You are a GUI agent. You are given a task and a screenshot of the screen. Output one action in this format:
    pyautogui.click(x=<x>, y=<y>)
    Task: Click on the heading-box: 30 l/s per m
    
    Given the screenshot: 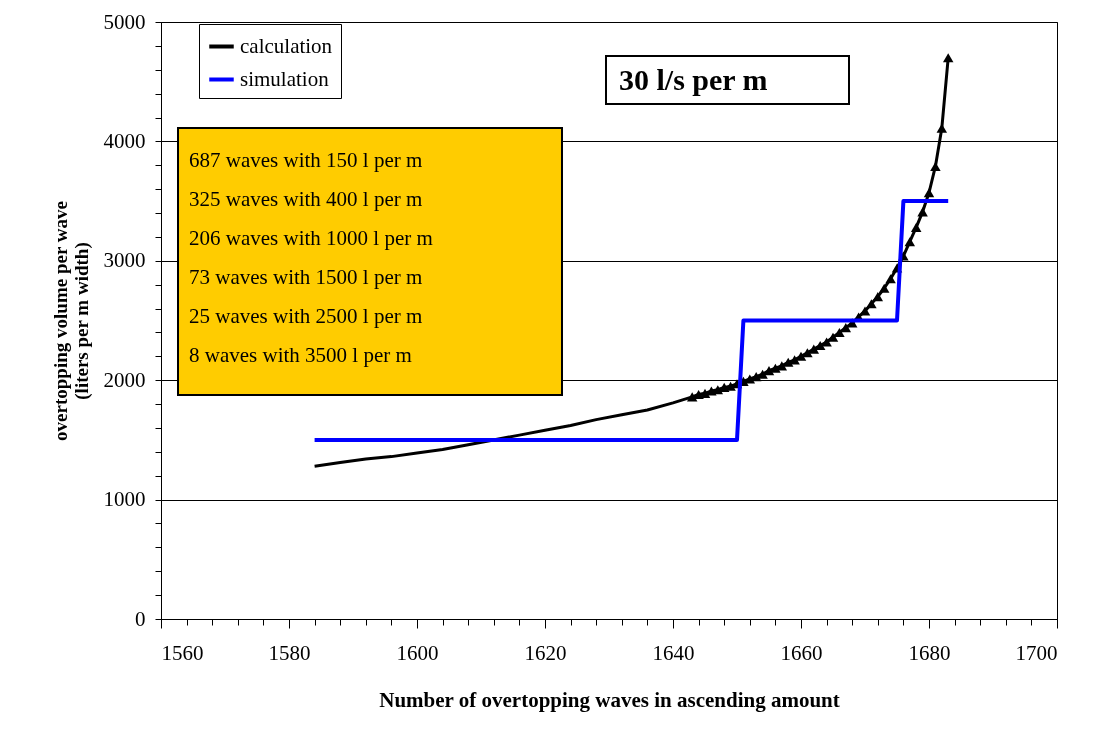 What is the action you would take?
    pyautogui.click(x=727, y=80)
    